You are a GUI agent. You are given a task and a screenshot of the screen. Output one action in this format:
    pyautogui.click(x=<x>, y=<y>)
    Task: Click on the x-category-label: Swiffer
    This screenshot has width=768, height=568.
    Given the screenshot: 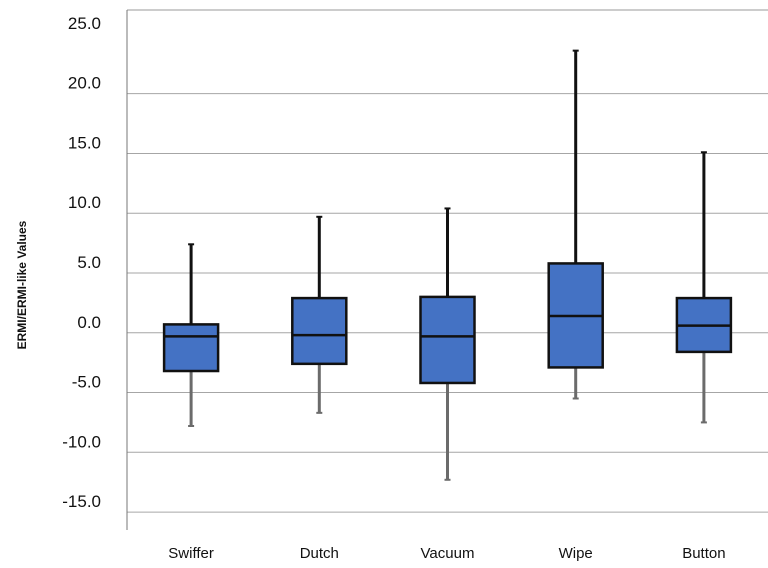 What is the action you would take?
    pyautogui.click(x=191, y=553)
    